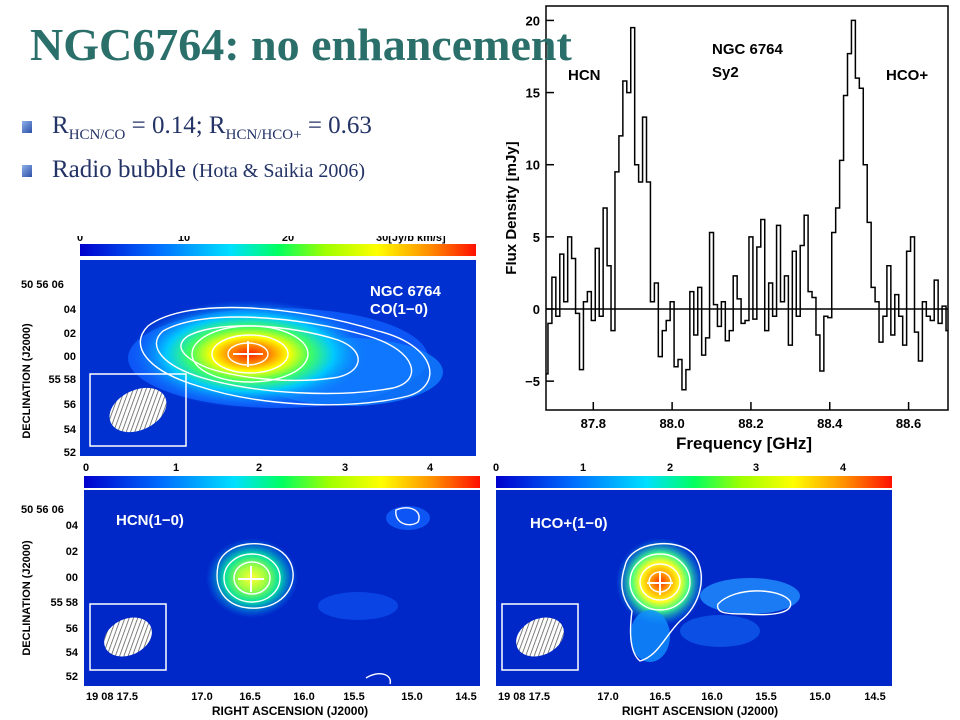 This screenshot has width=960, height=720. Describe the element at coordinates (278, 250) in the screenshot. I see `co-color-scale` at that location.